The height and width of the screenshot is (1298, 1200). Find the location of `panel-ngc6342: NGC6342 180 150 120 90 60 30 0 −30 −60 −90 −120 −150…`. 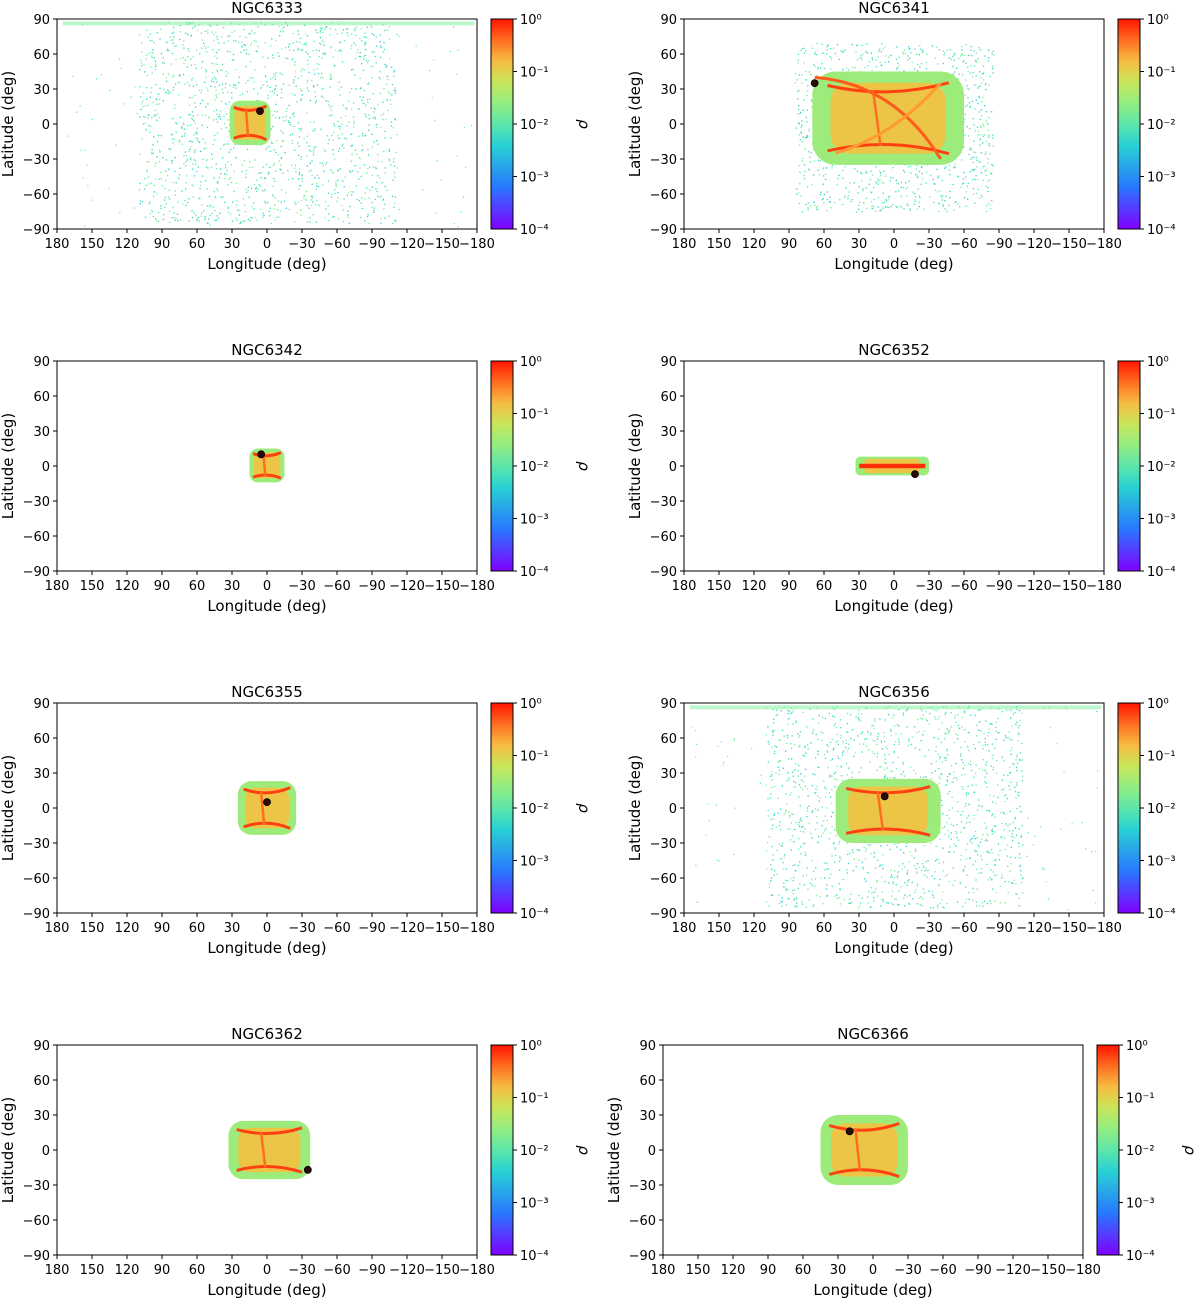

panel-ngc6342: NGC6342 180 150 120 90 60 30 0 −30 −60 −90 −120 −150… is located at coordinates (296, 478).